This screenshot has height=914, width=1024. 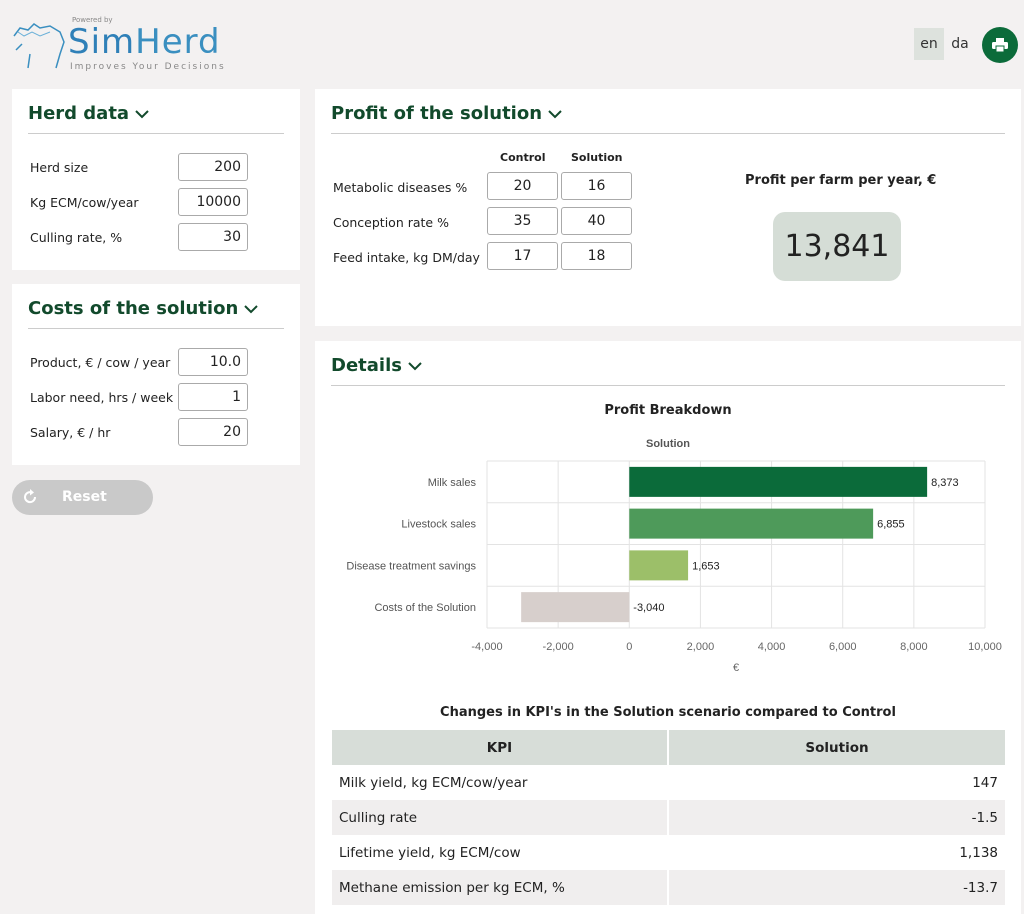 I want to click on cow-logo-icon, so click(x=39, y=46).